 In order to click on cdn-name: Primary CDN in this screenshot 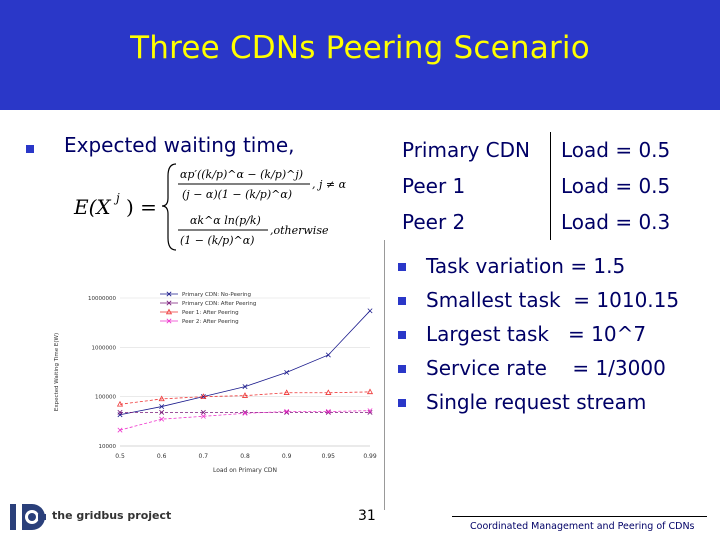, I will do `click(471, 150)`.